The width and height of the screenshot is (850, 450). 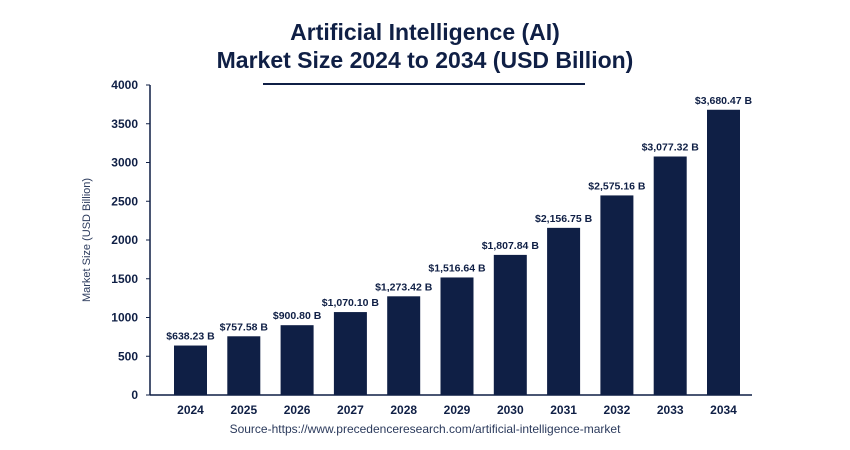 What do you see at coordinates (424, 84) in the screenshot?
I see `title-underline` at bounding box center [424, 84].